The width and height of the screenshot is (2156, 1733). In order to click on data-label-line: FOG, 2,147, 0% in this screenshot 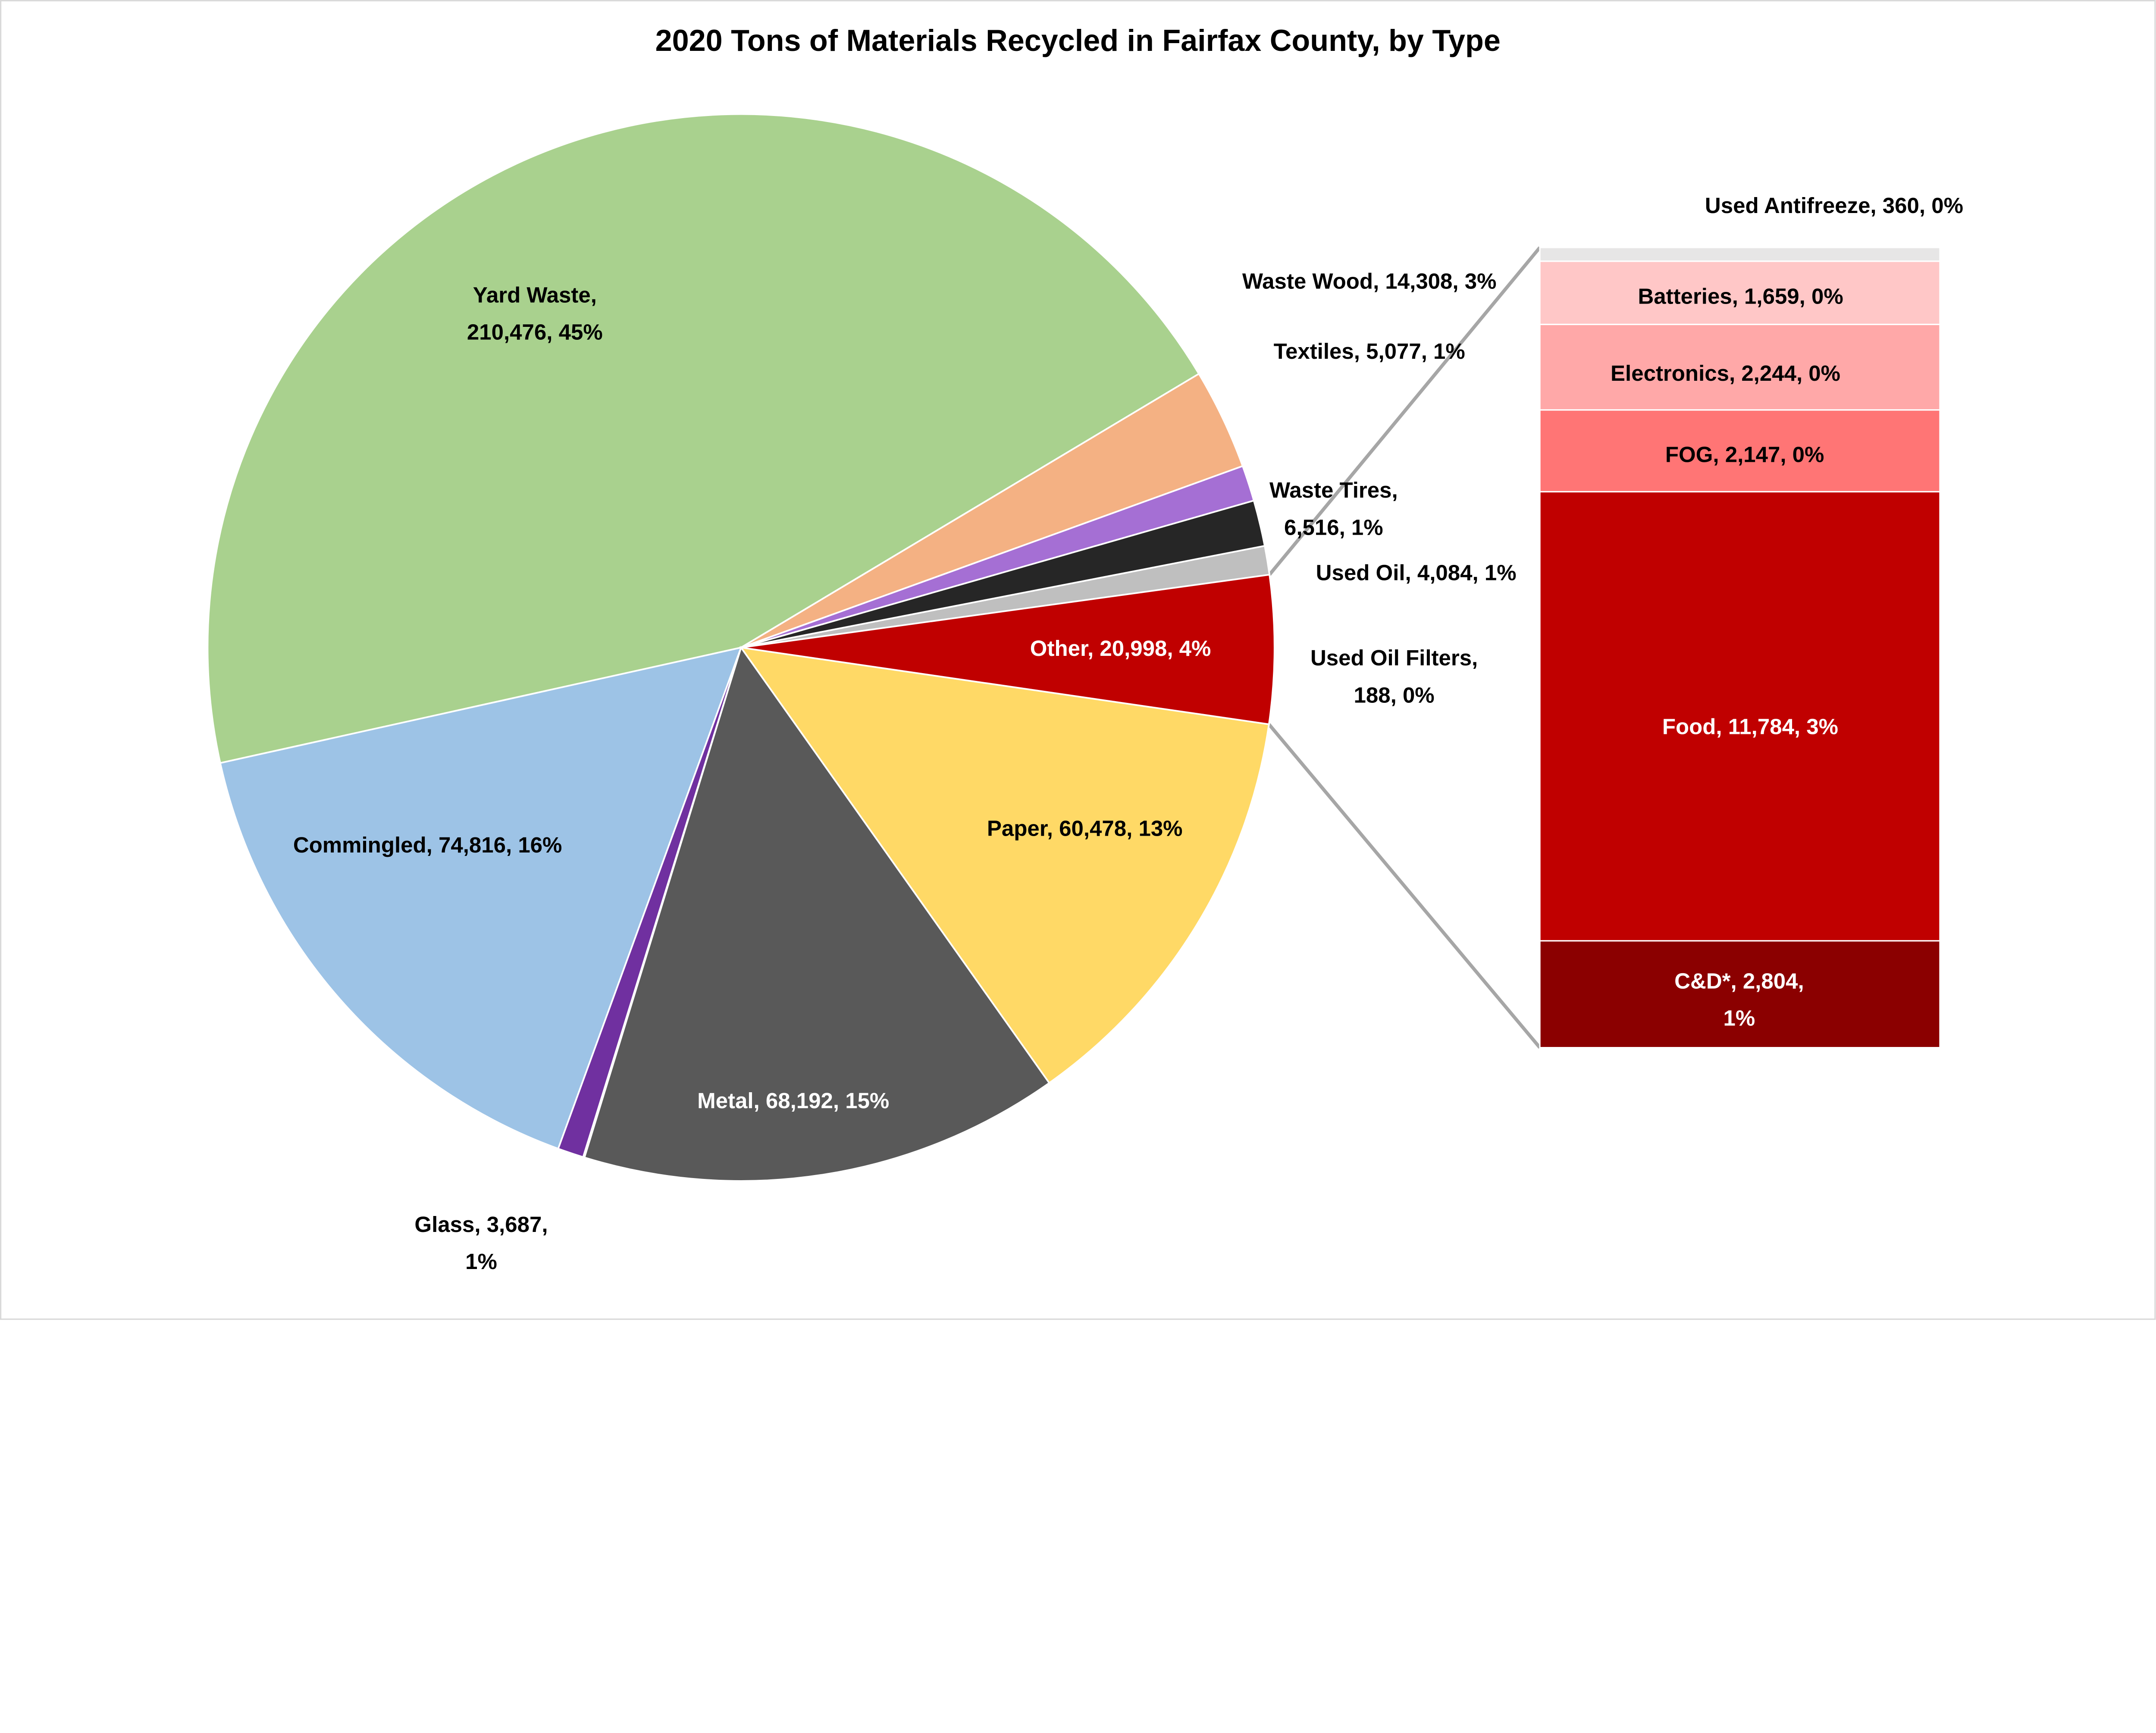, I will do `click(1744, 454)`.